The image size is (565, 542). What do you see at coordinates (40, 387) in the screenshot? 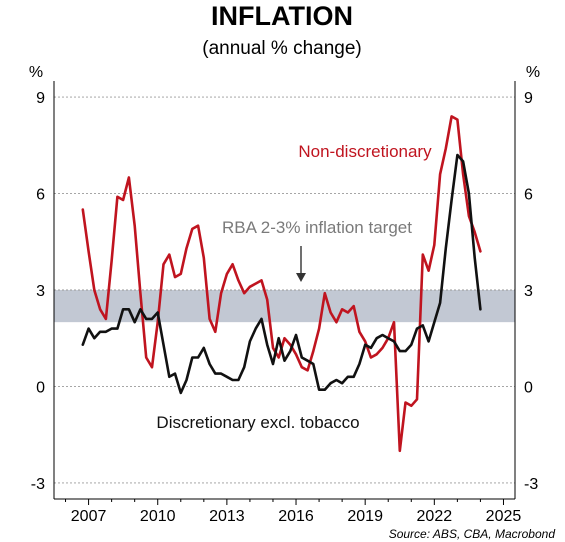
I see `y-tick-label-left-0: 0` at bounding box center [40, 387].